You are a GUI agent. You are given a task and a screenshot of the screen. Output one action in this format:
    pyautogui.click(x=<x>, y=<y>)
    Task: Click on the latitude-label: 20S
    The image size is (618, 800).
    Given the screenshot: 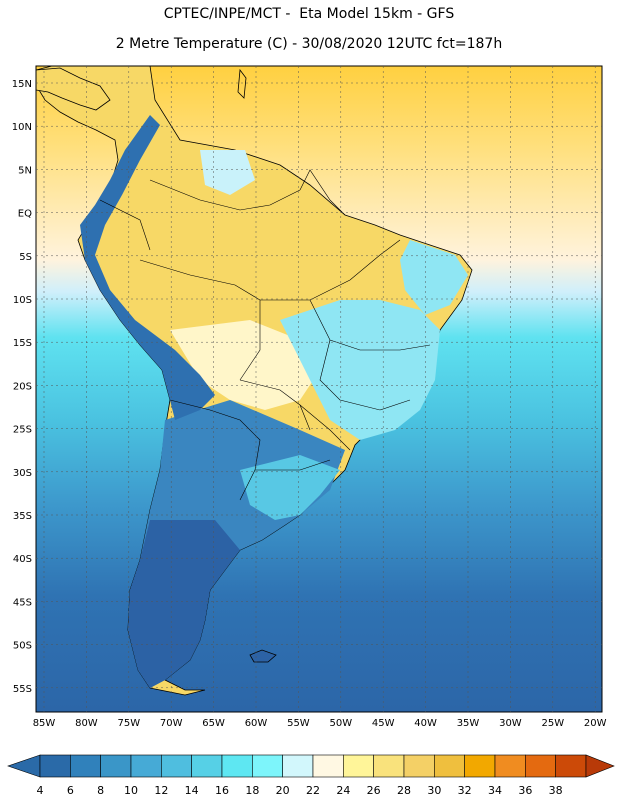 What is the action you would take?
    pyautogui.click(x=22, y=386)
    